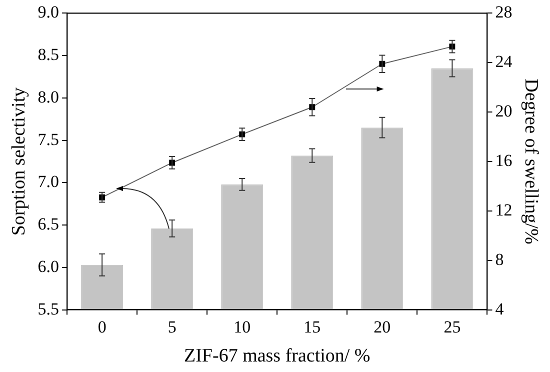 This screenshot has height=372, width=550. I want to click on x-tick-label: 10, so click(242, 326).